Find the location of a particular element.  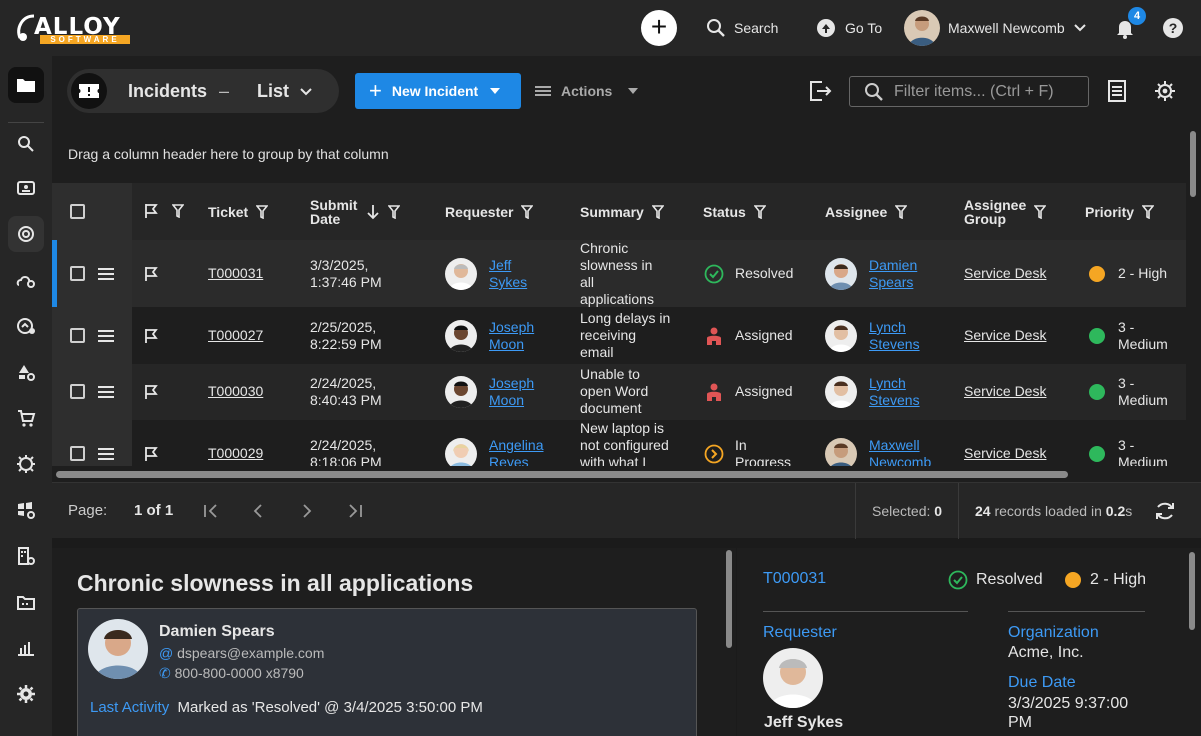

rail-reports-button is located at coordinates (26, 648).